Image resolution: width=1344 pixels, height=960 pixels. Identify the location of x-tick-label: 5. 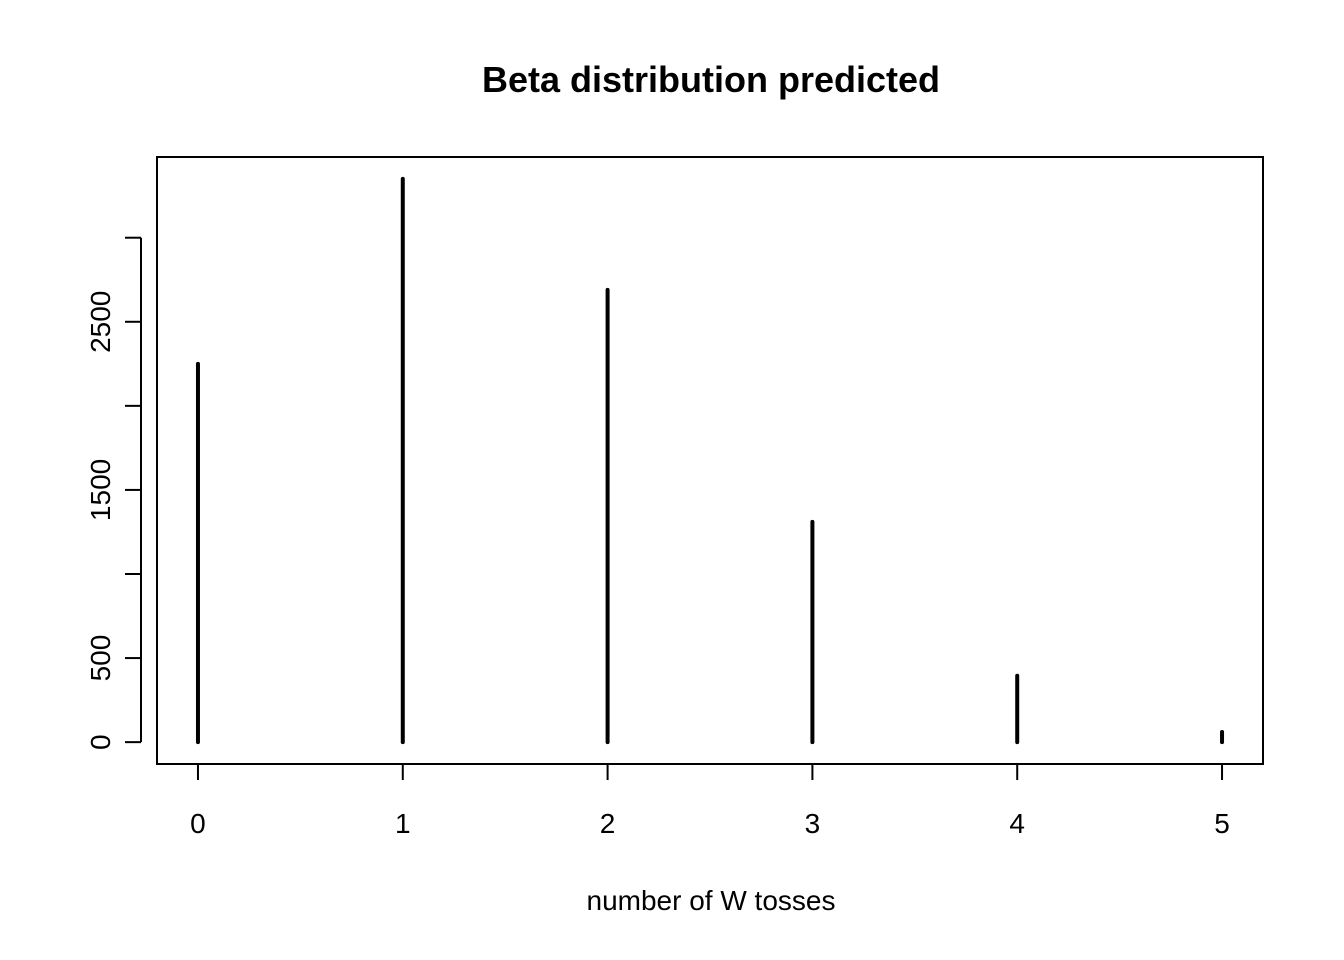
(1222, 823).